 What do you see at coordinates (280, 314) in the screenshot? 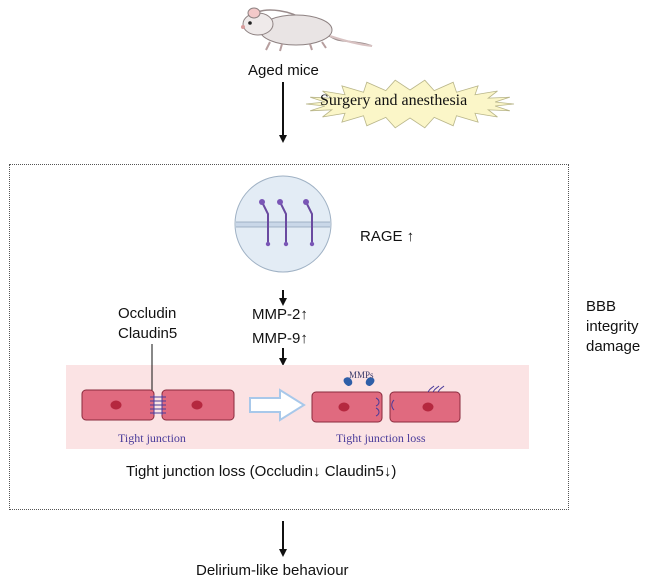
I see `mmp2-label: MMP-2↑` at bounding box center [280, 314].